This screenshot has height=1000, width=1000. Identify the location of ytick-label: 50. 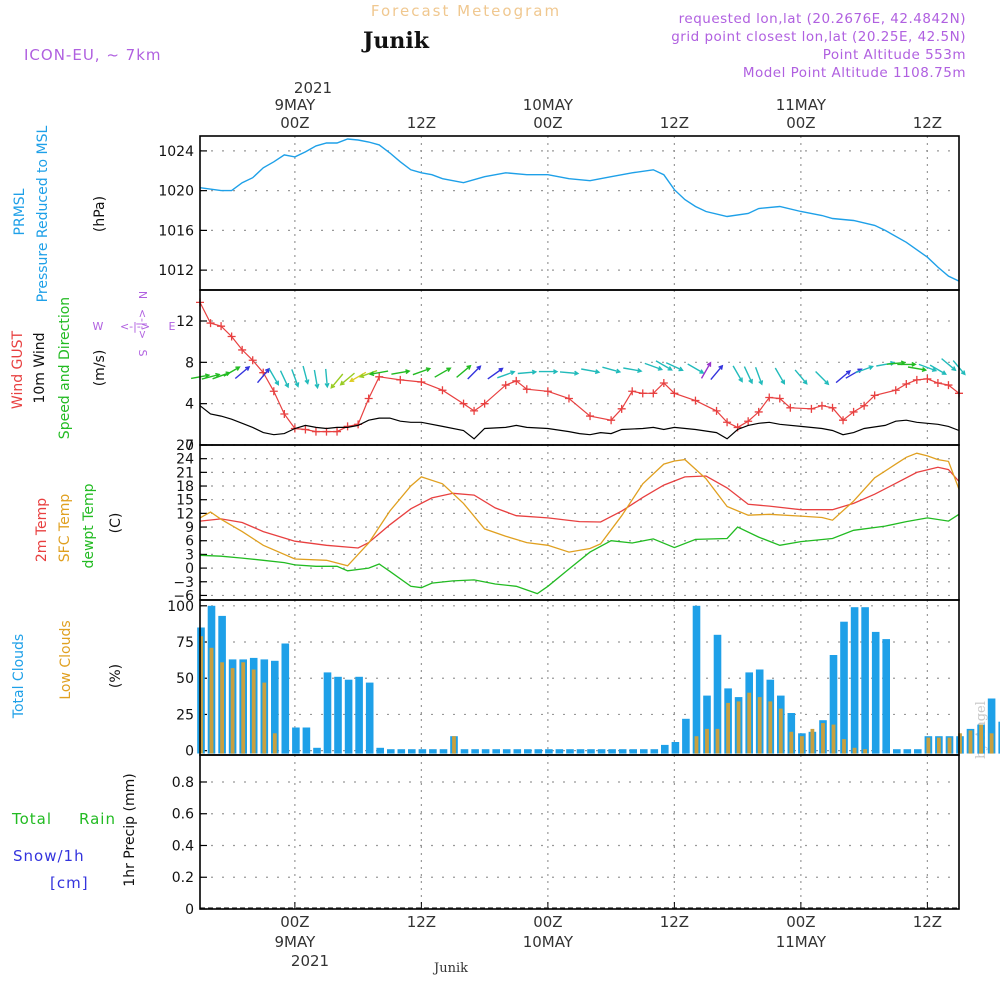
(185, 679).